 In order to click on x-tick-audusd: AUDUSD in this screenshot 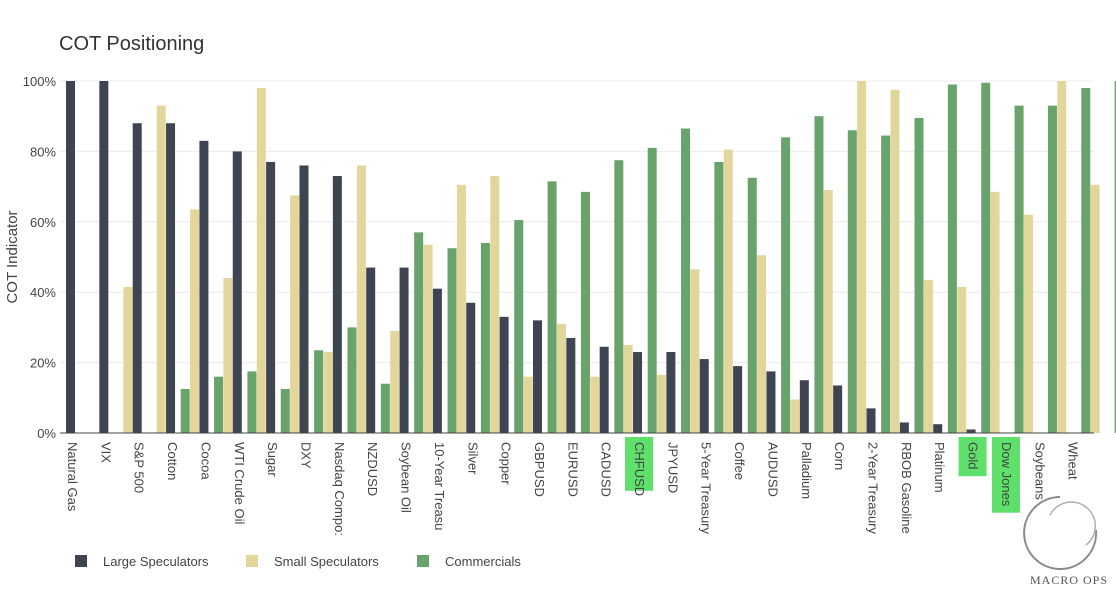, I will do `click(772, 469)`.